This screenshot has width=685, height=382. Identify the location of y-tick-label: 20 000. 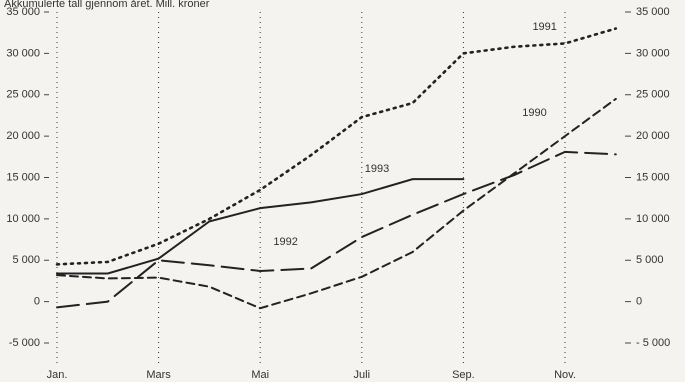
(23, 136).